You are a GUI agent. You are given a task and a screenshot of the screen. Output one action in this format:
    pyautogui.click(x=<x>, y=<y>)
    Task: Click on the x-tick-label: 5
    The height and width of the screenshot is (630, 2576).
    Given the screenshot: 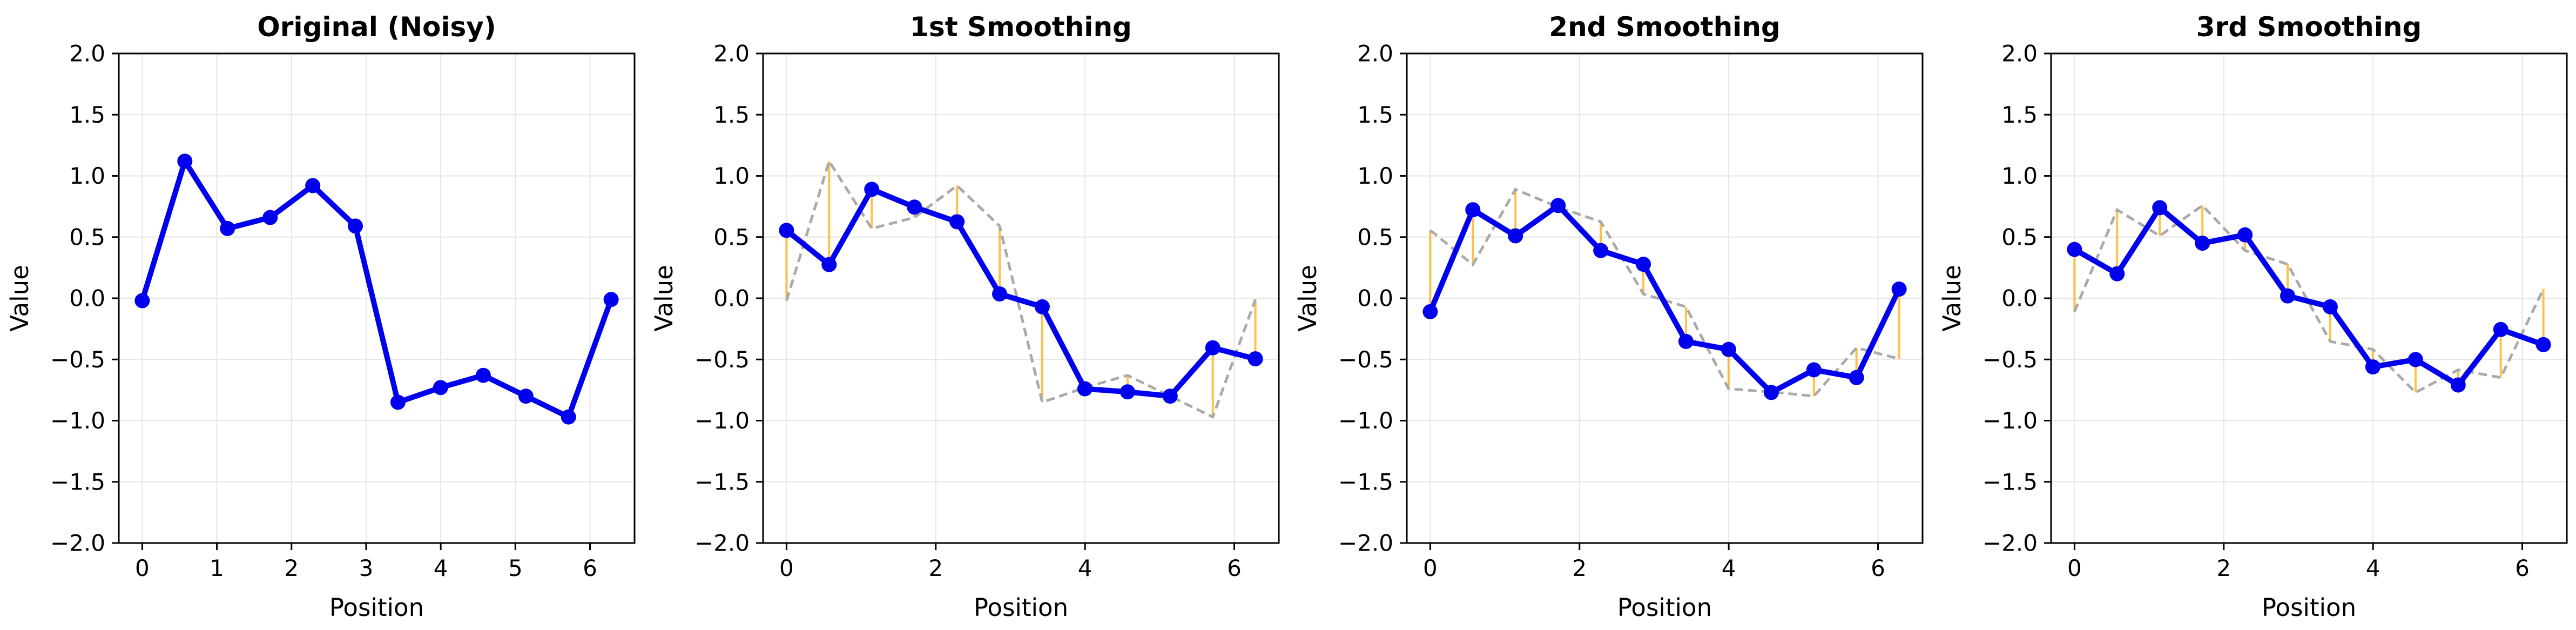 What is the action you would take?
    pyautogui.click(x=515, y=568)
    